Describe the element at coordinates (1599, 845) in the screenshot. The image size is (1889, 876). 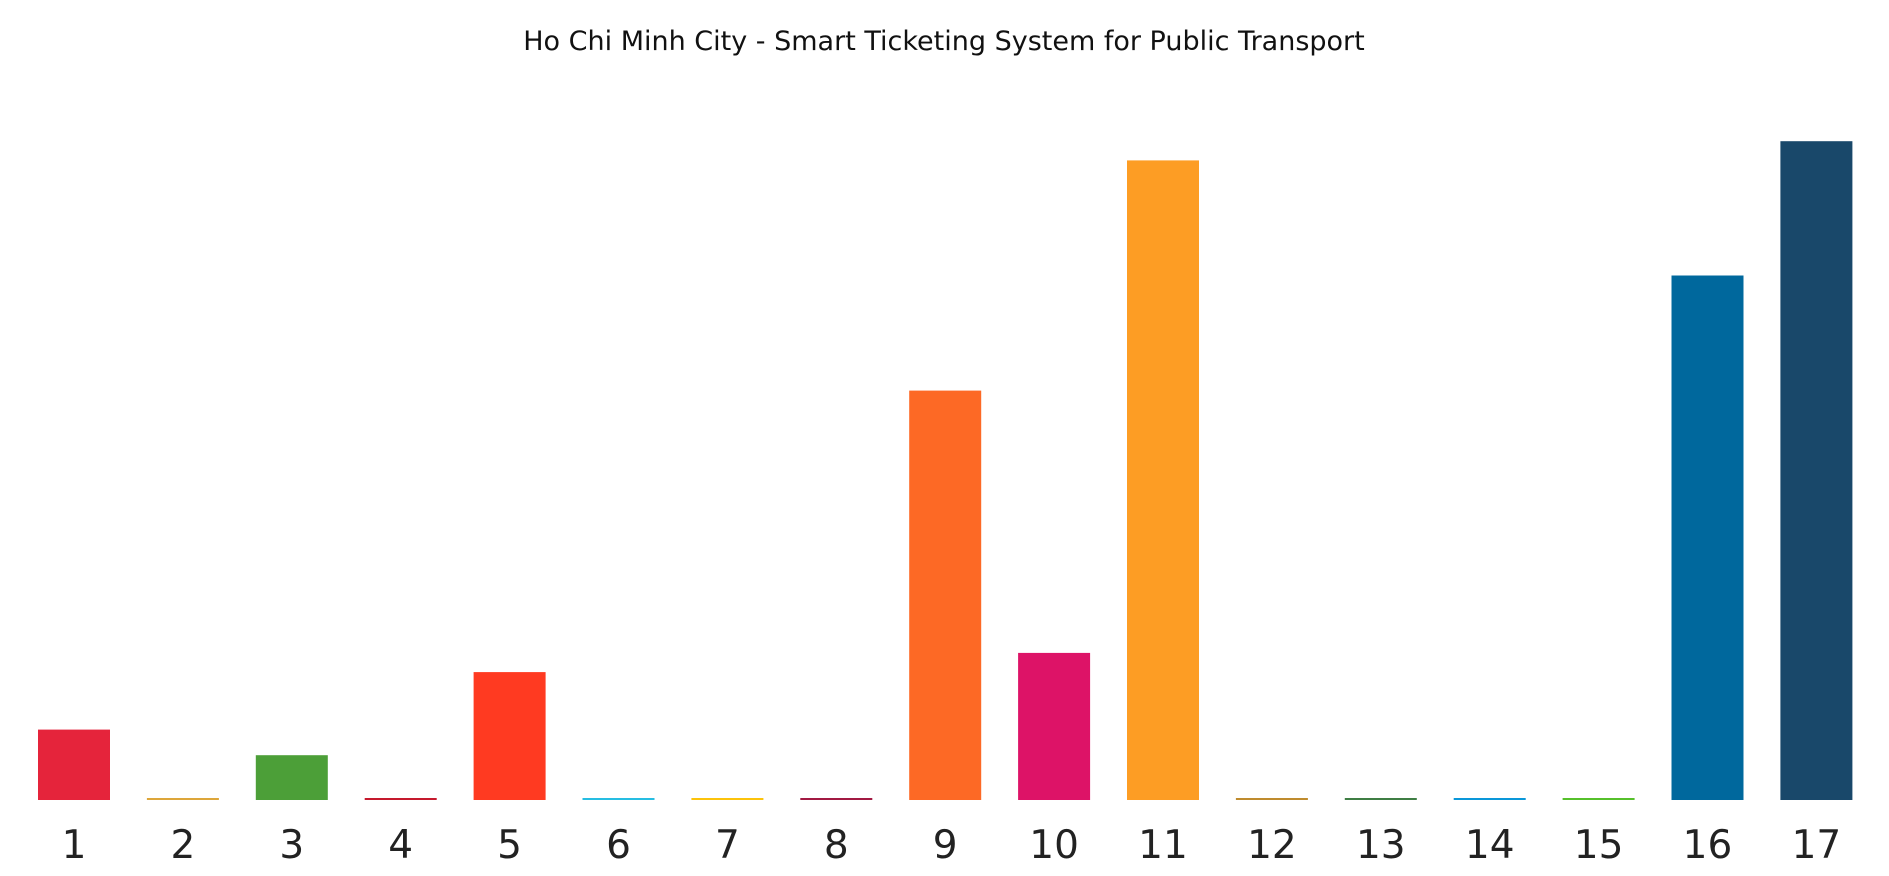
I see `x-tick-label-15: 15` at that location.